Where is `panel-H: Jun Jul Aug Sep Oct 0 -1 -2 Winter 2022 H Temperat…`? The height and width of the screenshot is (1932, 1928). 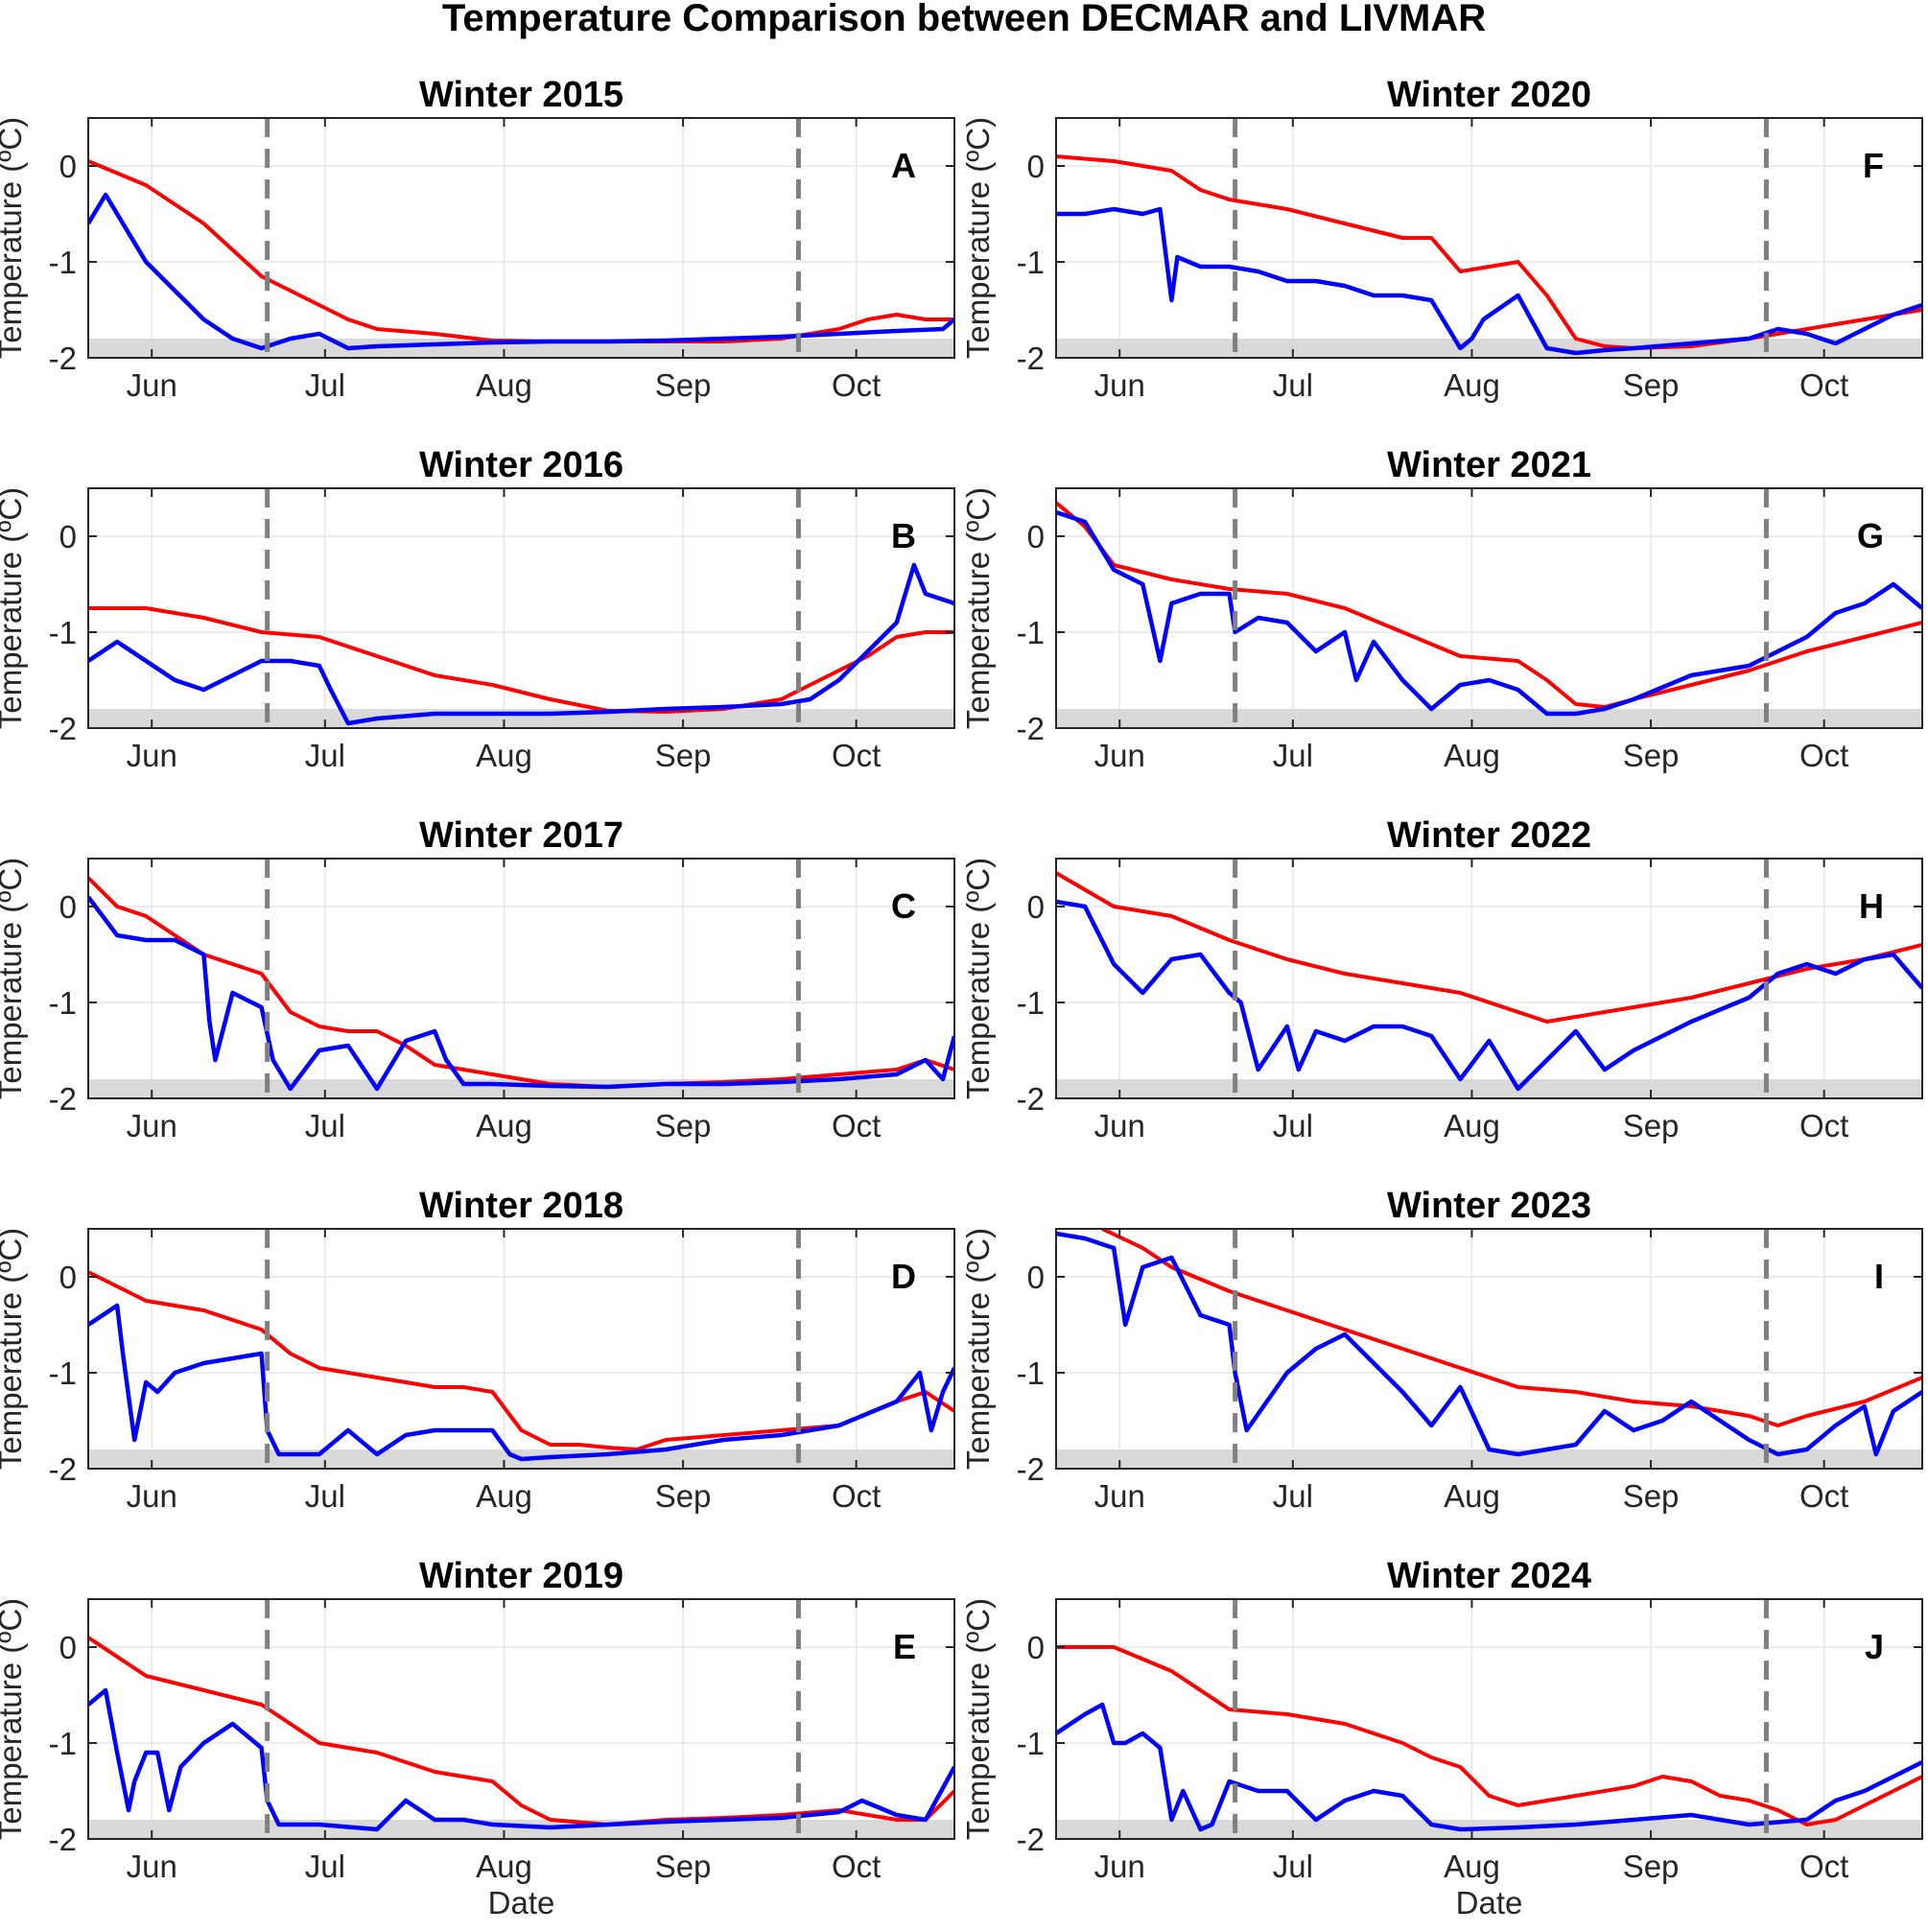
panel-H: Jun Jul Aug Sep Oct 0 -1 -2 Winter 2022 H Temperat… is located at coordinates (1442, 979).